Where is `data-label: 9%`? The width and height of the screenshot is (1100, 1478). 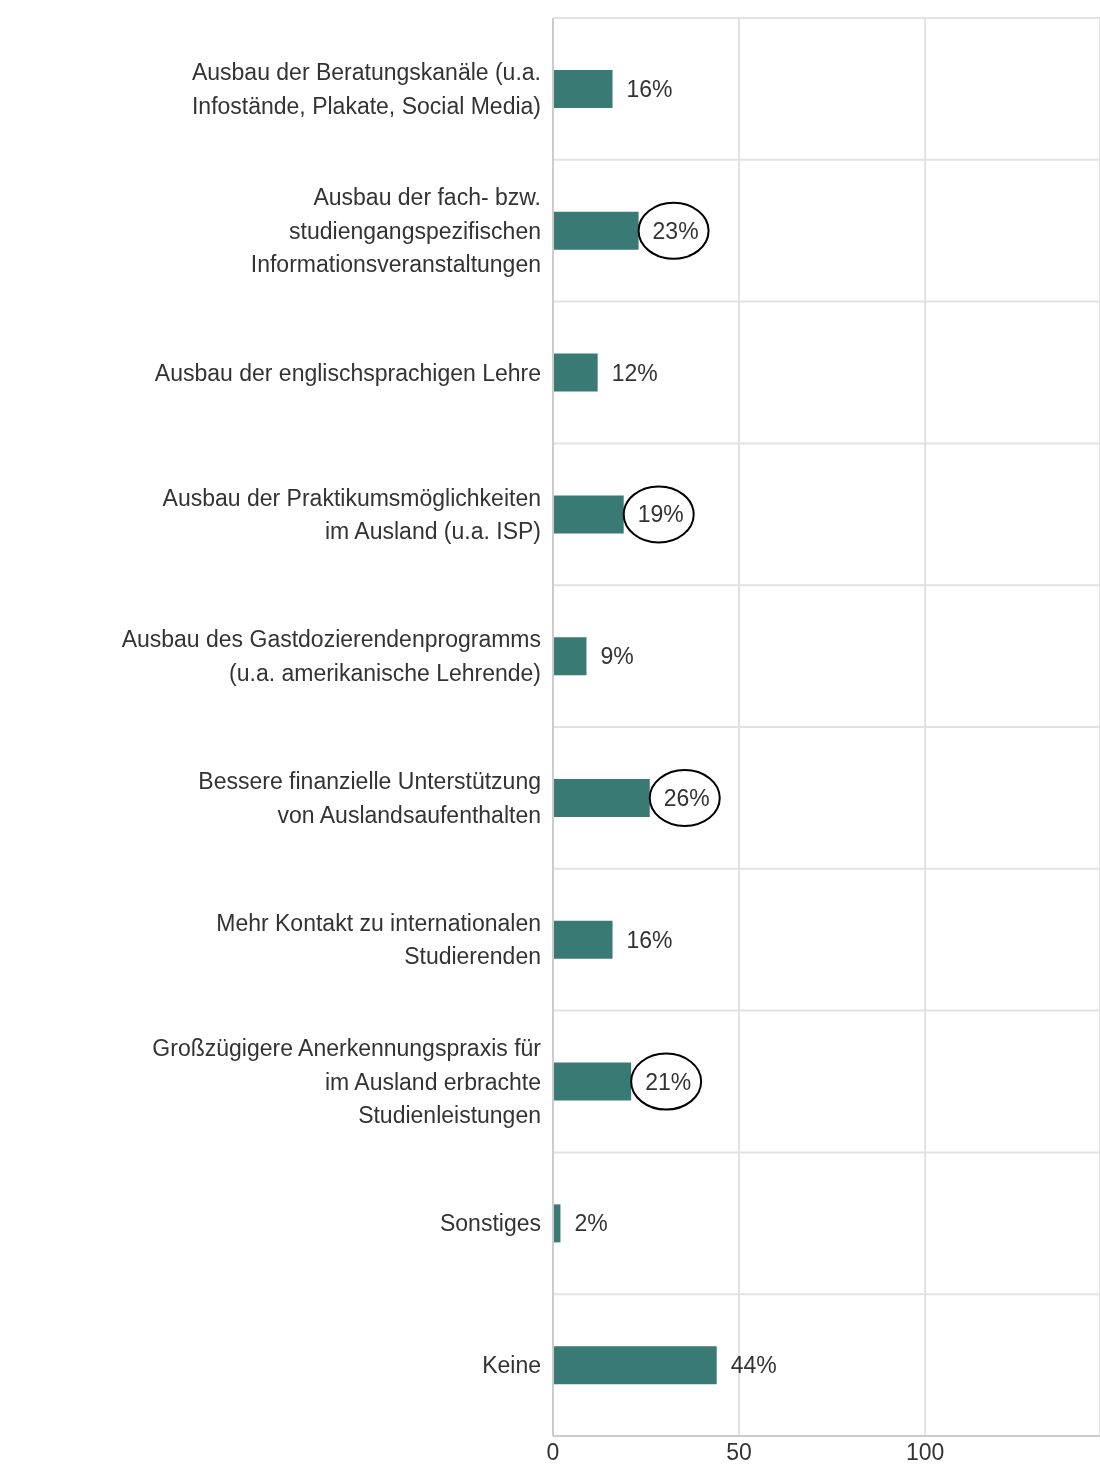 data-label: 9% is located at coordinates (617, 656).